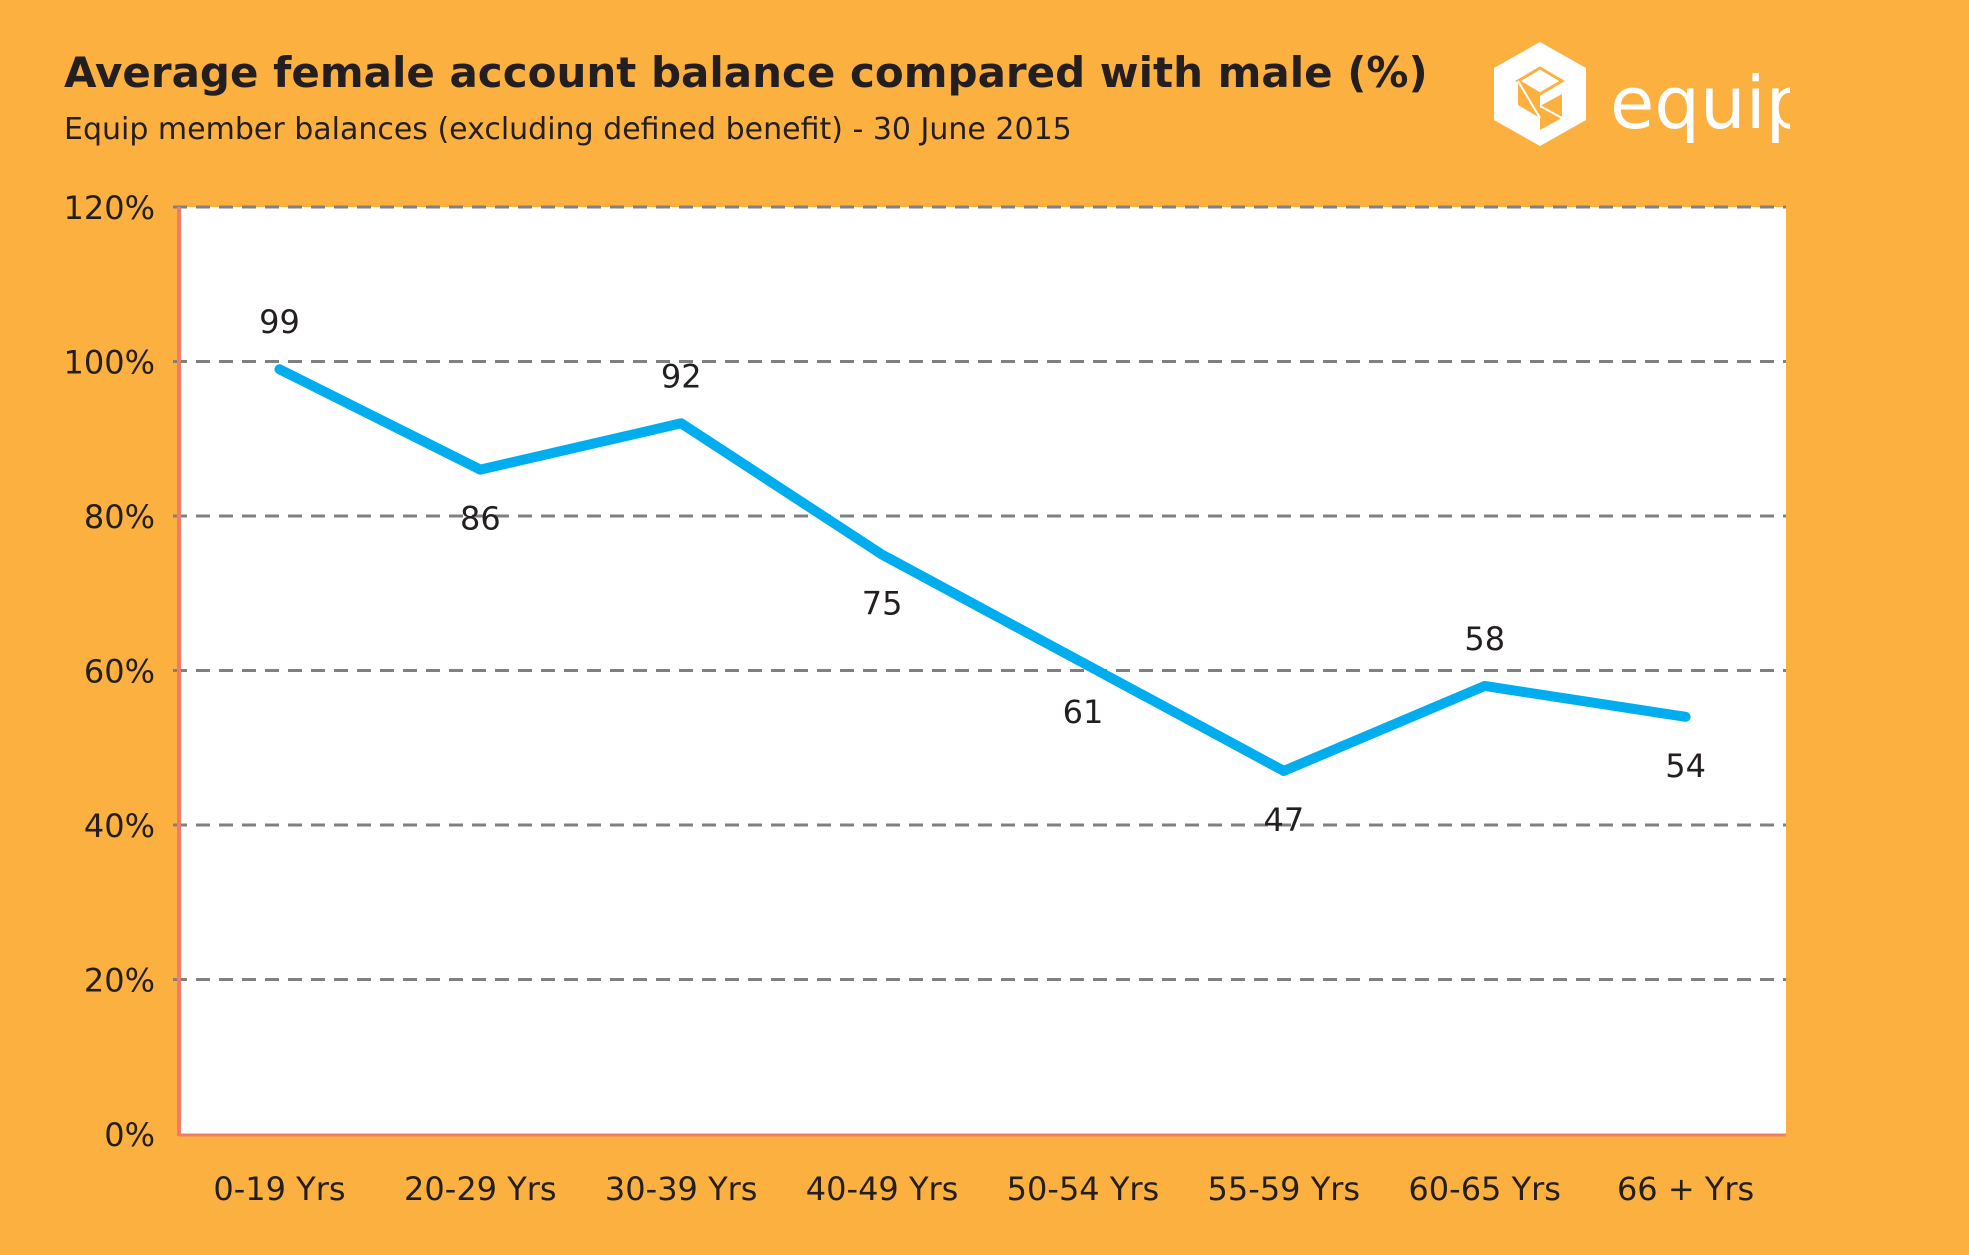 Image resolution: width=1969 pixels, height=1255 pixels. What do you see at coordinates (279, 1189) in the screenshot?
I see `x-tick-label: 0-19 Yrs` at bounding box center [279, 1189].